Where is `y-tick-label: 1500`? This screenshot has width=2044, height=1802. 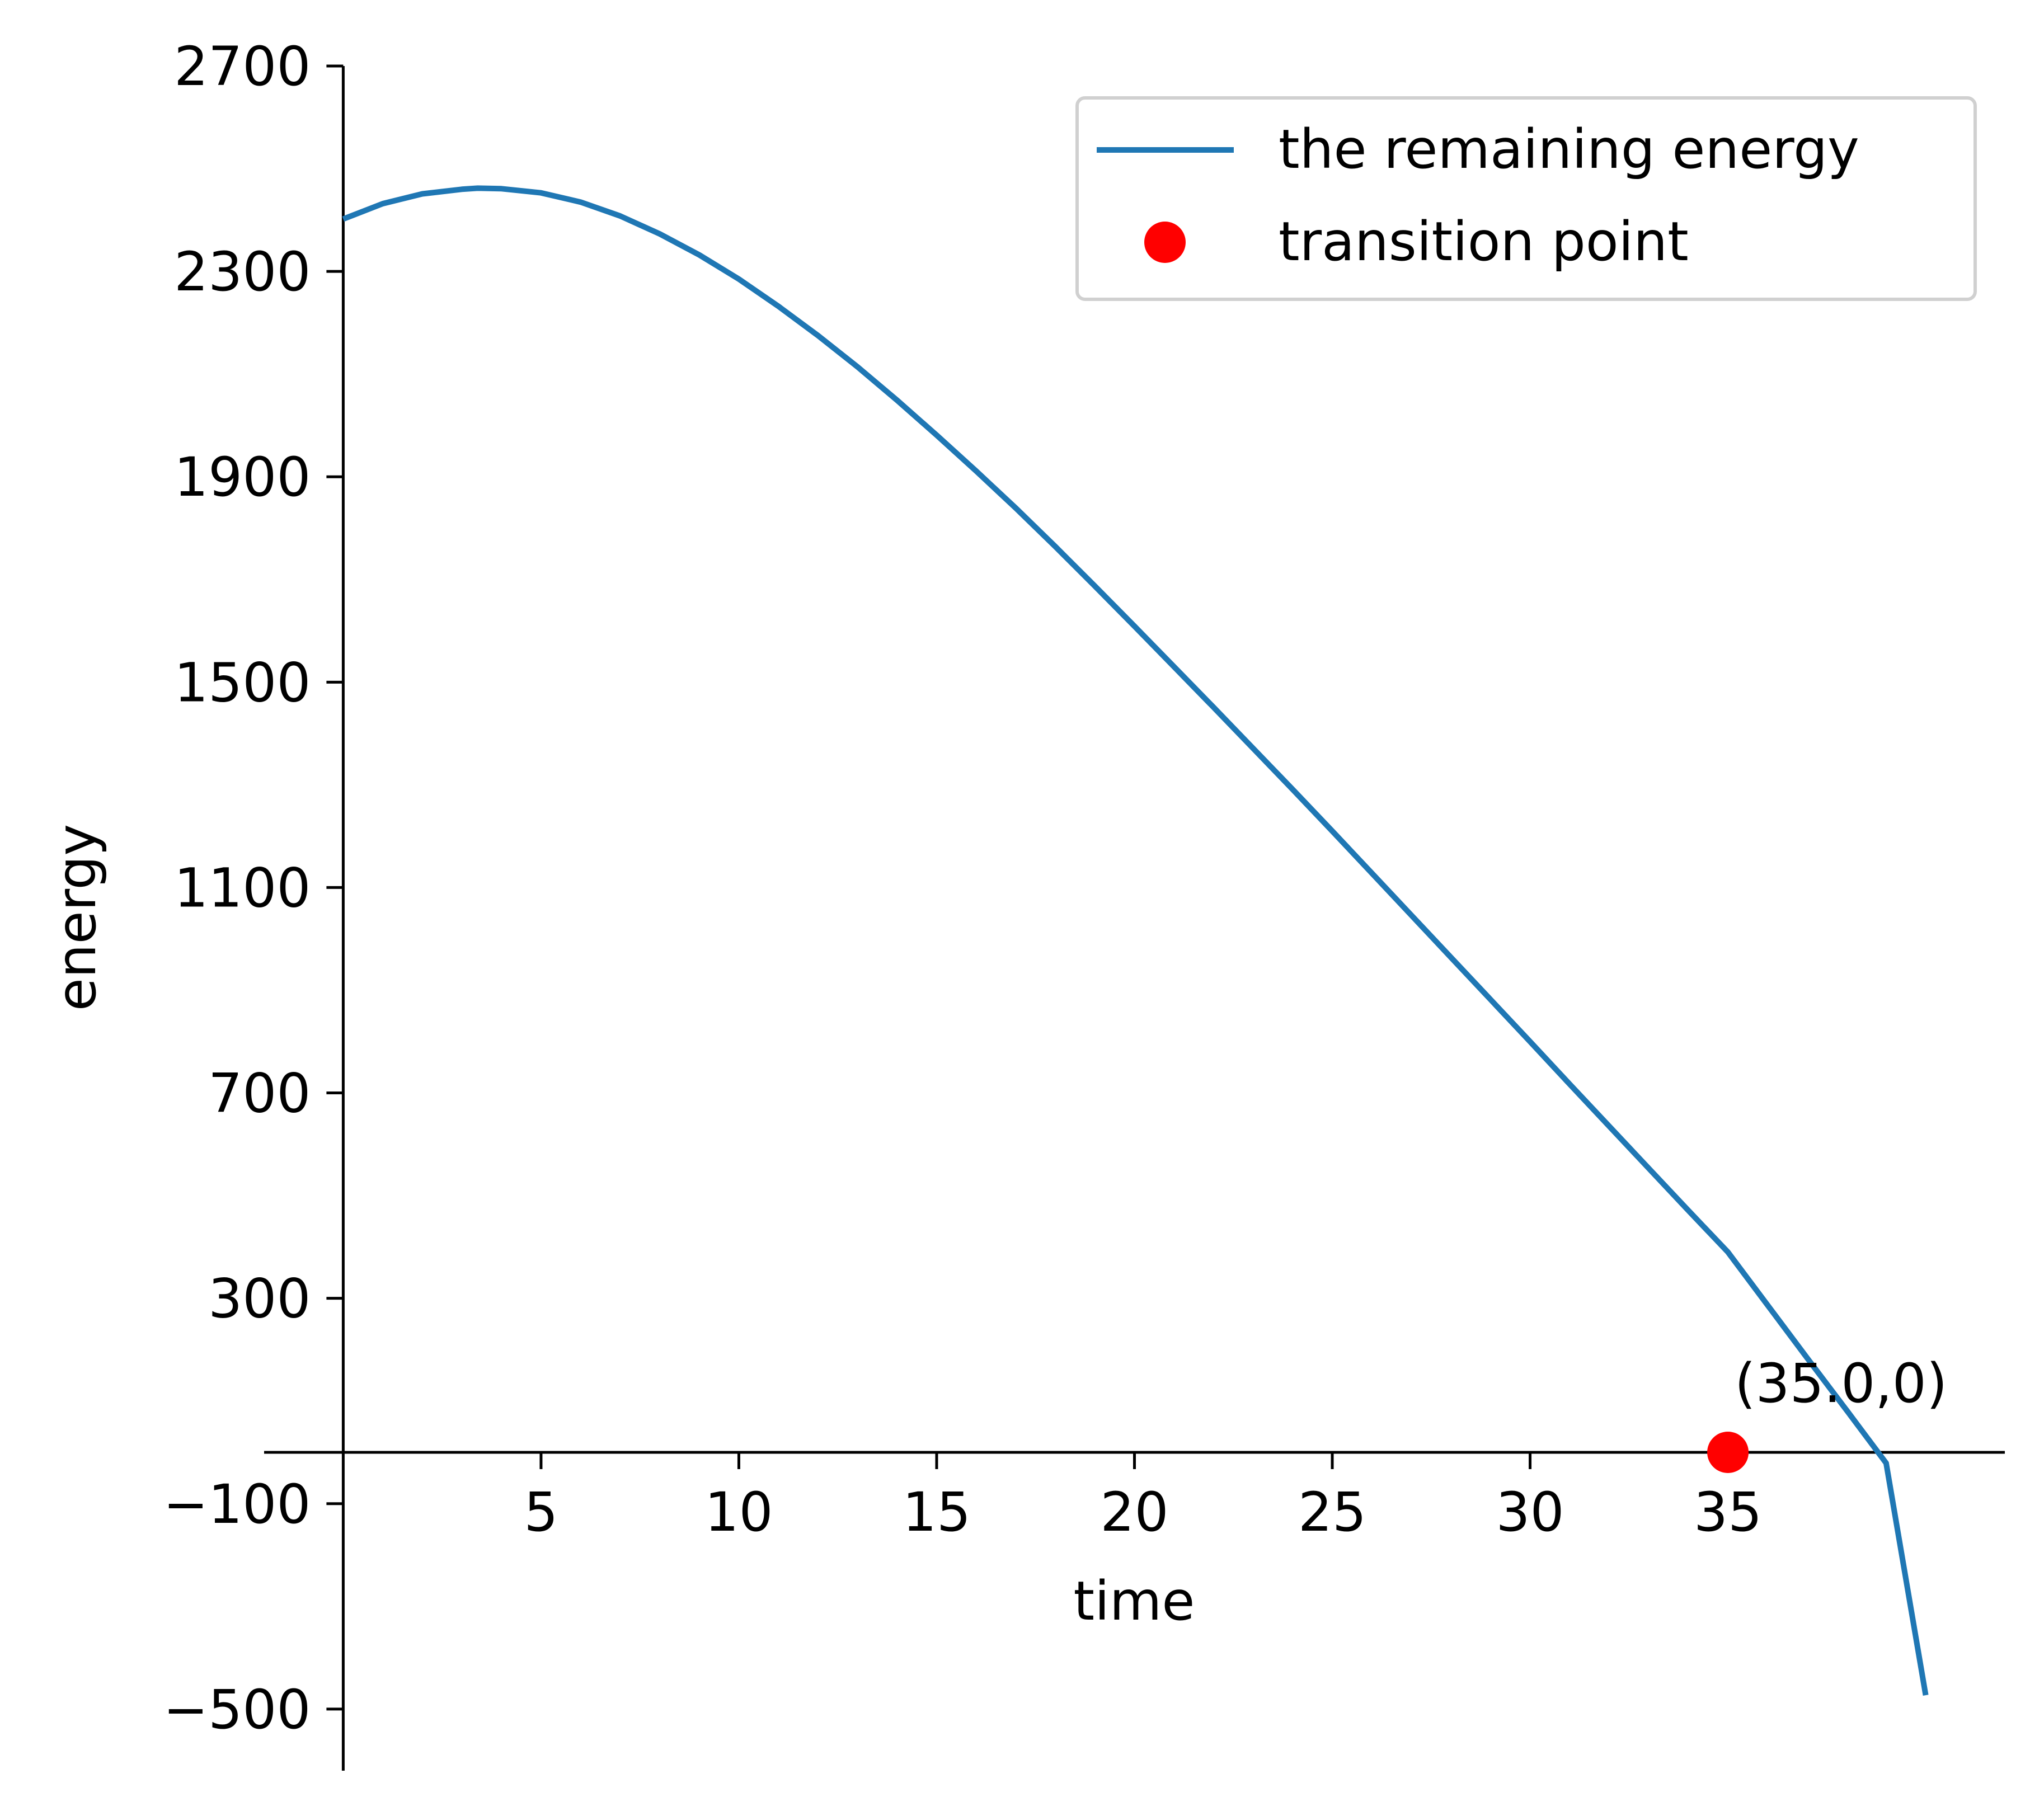 y-tick-label: 1500 is located at coordinates (242, 682).